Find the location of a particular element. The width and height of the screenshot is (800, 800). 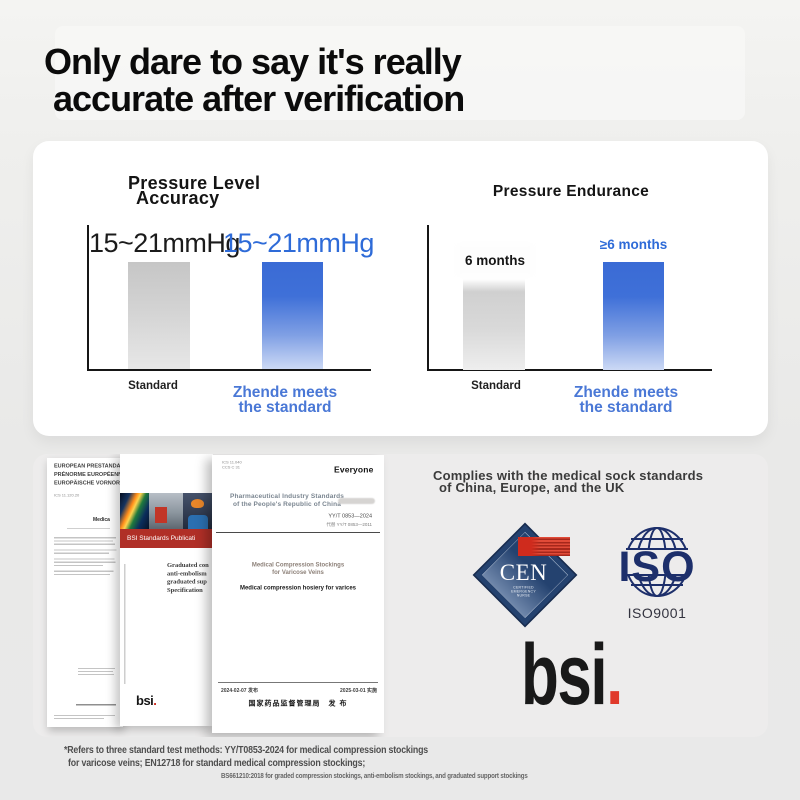

banner-red-machine is located at coordinates (161, 515).